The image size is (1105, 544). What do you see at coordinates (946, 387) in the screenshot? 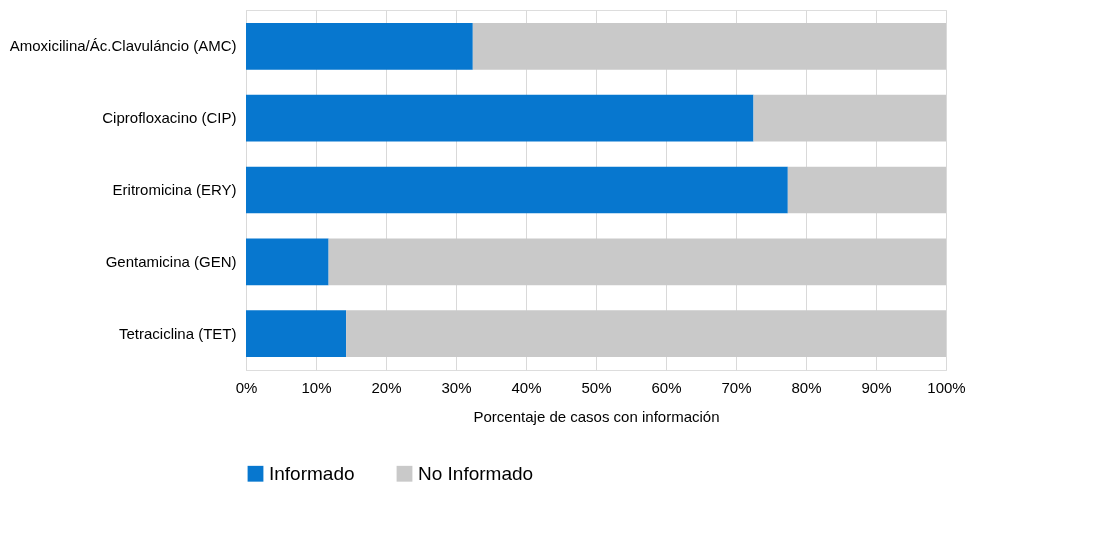
I see `x-tick-label: 100%` at bounding box center [946, 387].